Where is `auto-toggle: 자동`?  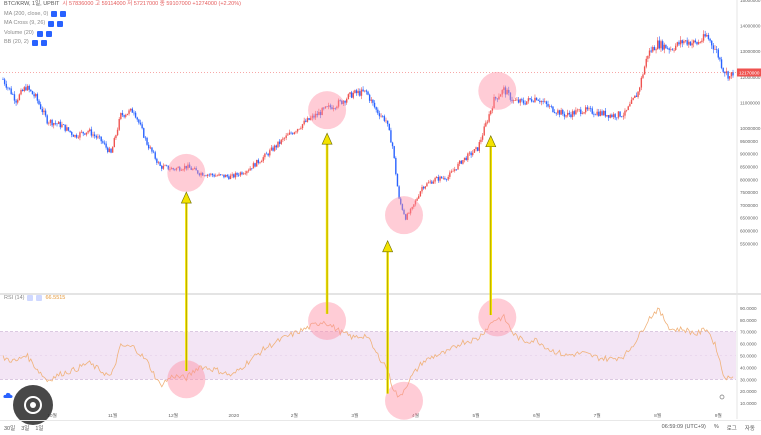
auto-toggle: 자동 is located at coordinates (749, 429).